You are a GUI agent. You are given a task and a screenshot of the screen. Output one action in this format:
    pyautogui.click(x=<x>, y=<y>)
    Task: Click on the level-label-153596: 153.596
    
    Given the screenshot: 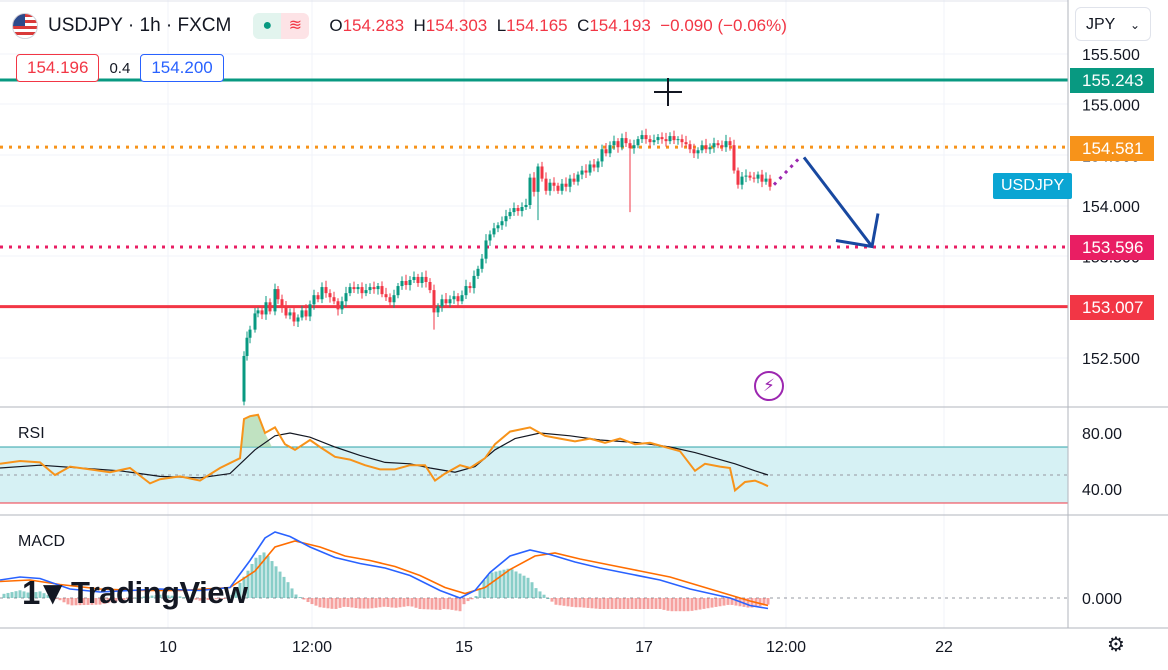 What is the action you would take?
    pyautogui.click(x=1112, y=247)
    